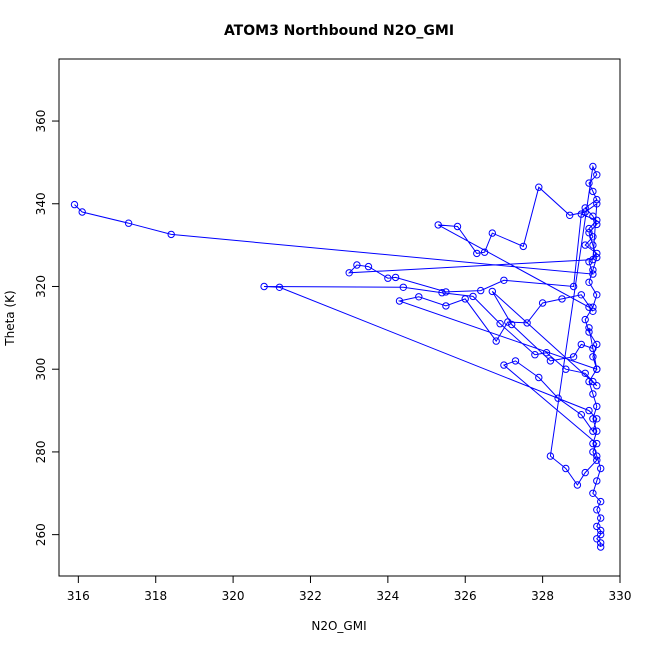 Image resolution: width=650 pixels, height=650 pixels. Describe the element at coordinates (78, 596) in the screenshot. I see `x-tick-label: 316` at that location.